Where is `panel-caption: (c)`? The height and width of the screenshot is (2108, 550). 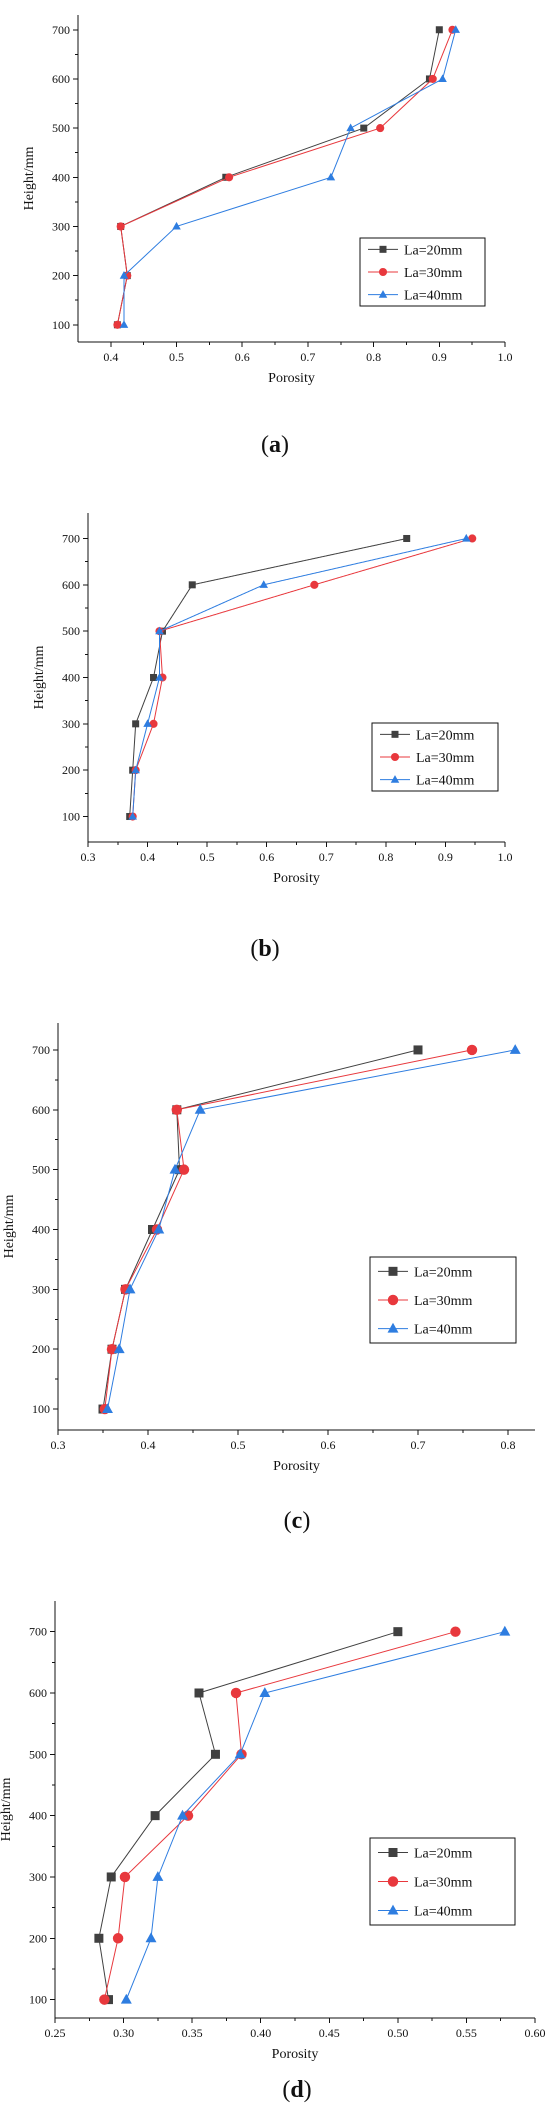 panel-caption: (c) is located at coordinates (297, 1521).